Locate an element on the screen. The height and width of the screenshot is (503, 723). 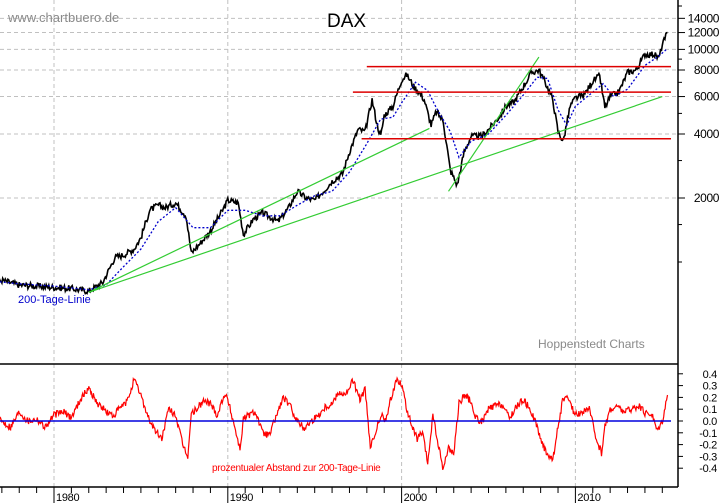
y-tick-label: -0.1 is located at coordinates (708, 434).